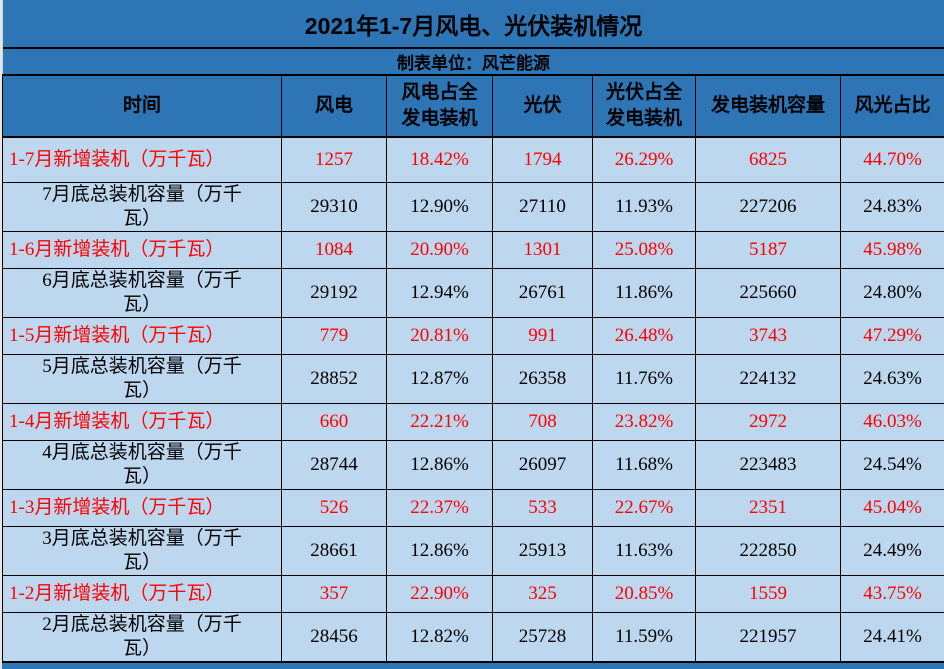 This screenshot has width=944, height=669. I want to click on col-header-solar-share: 光伏占全 发电装机, so click(644, 106).